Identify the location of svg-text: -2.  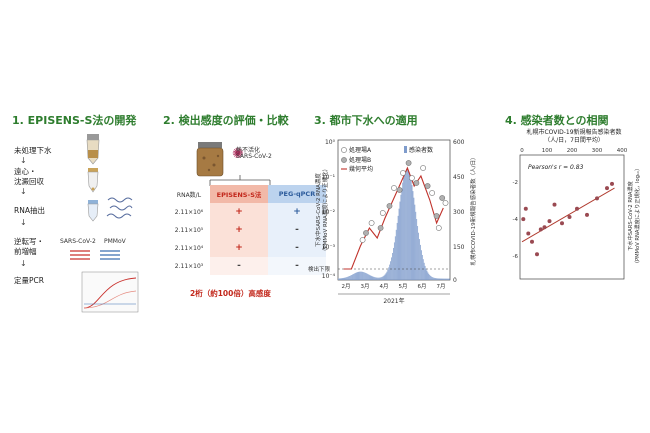
(515, 183).